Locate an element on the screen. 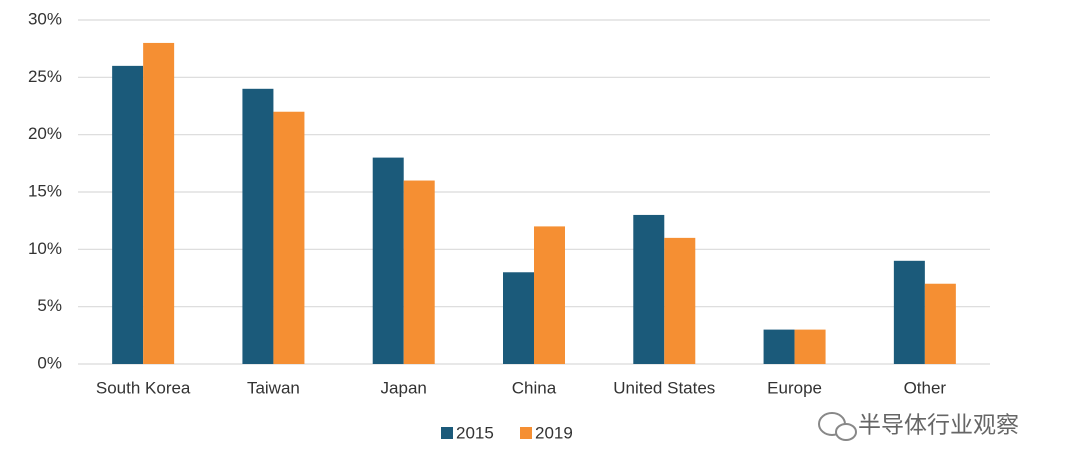 The height and width of the screenshot is (472, 1080). x-tick-label: Taiwan is located at coordinates (273, 387).